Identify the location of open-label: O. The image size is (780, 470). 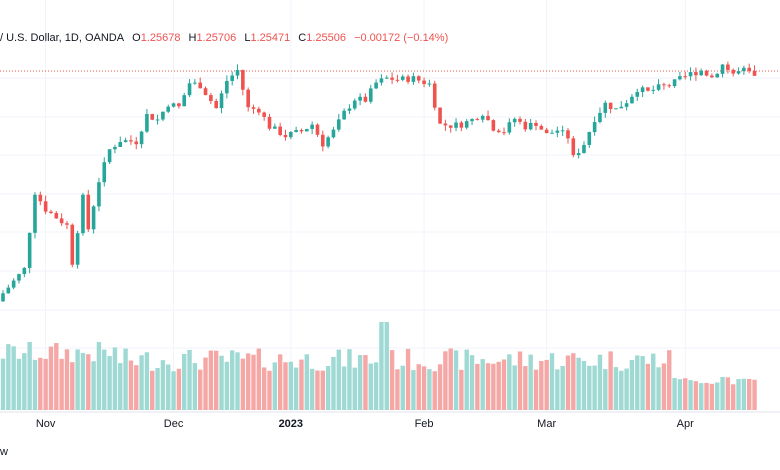
(136, 38).